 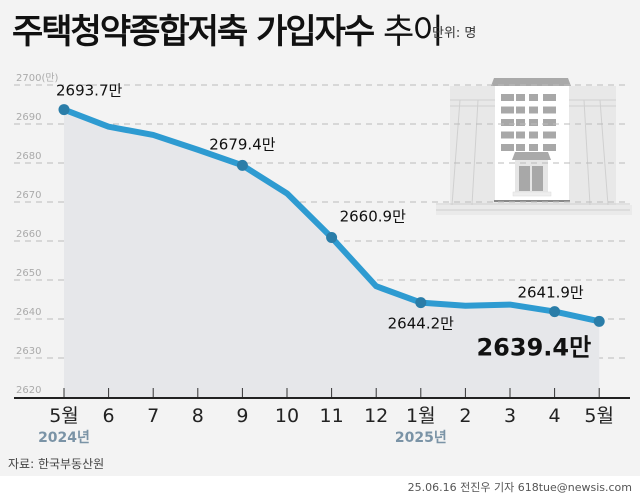 I want to click on x-tick-label: 2, so click(x=465, y=416).